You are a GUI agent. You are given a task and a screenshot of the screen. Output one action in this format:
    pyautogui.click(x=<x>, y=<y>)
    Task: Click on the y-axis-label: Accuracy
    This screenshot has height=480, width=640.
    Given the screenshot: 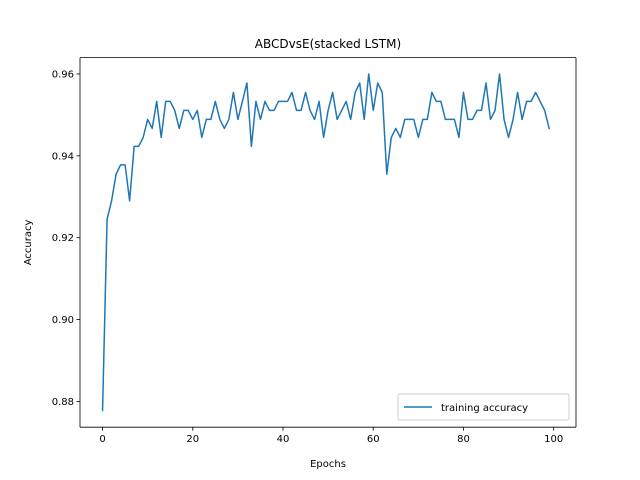 What is the action you would take?
    pyautogui.click(x=28, y=242)
    